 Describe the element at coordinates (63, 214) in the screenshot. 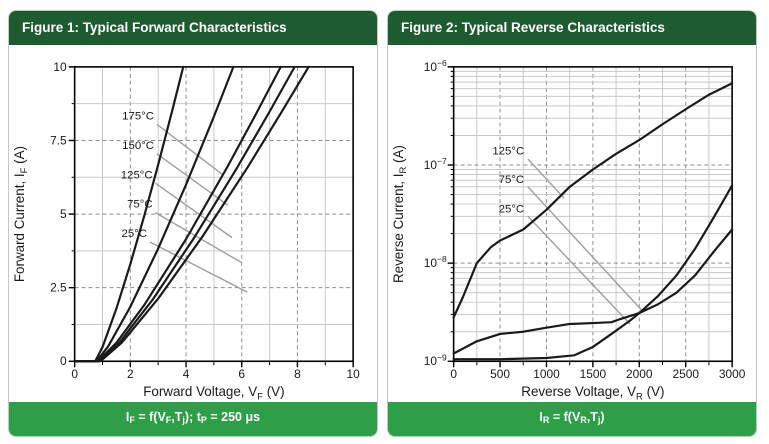

I see `svg-text: 5` at that location.